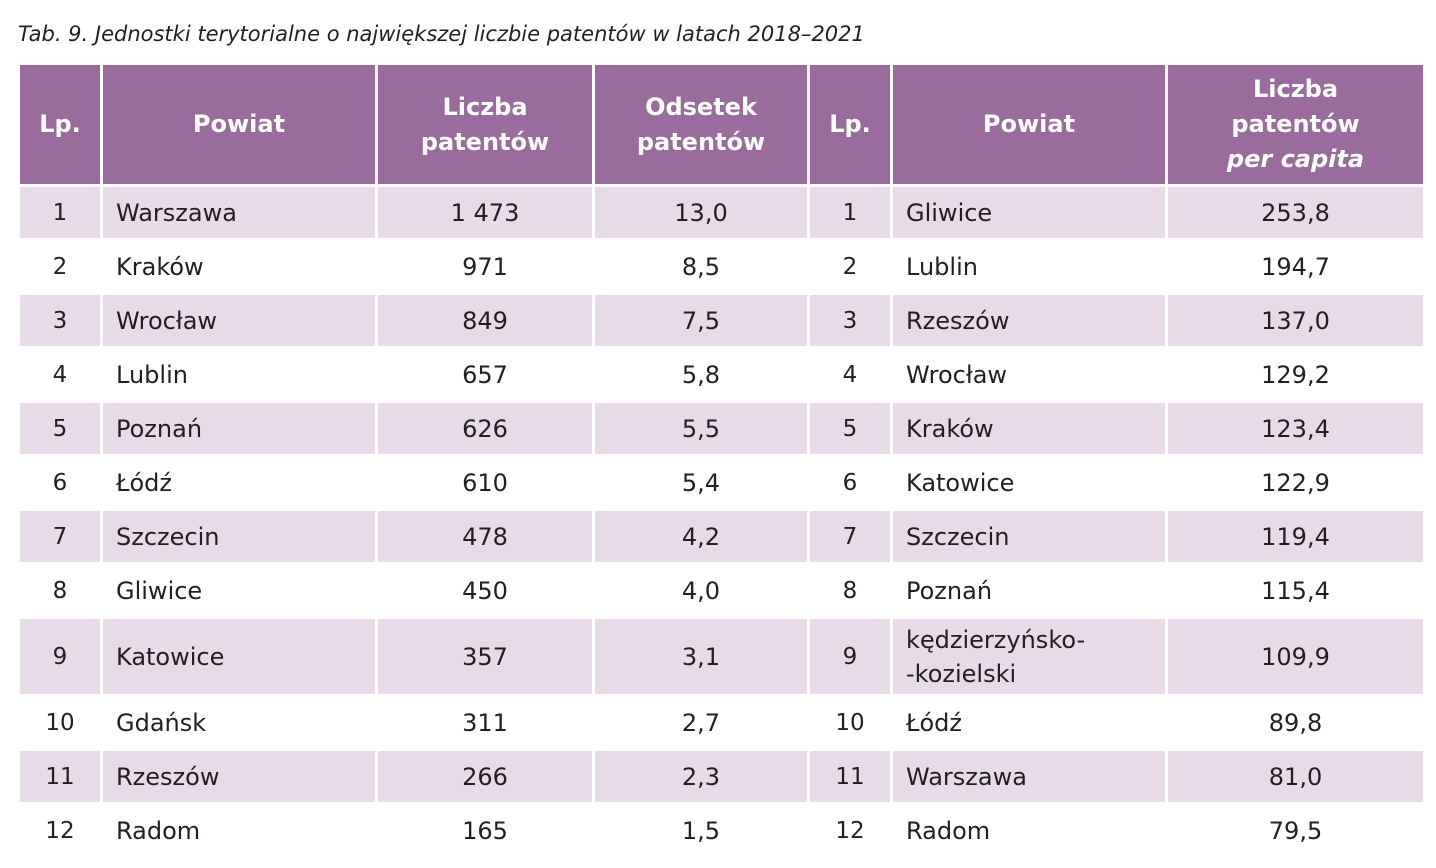 Image resolution: width=1436 pixels, height=868 pixels. Describe the element at coordinates (239, 656) in the screenshot. I see `cell-powiat-left: Katowice` at that location.